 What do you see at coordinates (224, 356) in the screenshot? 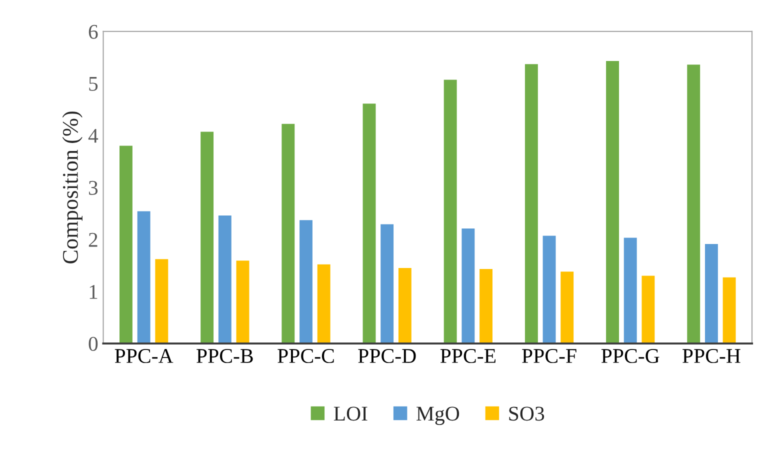
I see `x-tick-label: PPC-B` at bounding box center [224, 356].